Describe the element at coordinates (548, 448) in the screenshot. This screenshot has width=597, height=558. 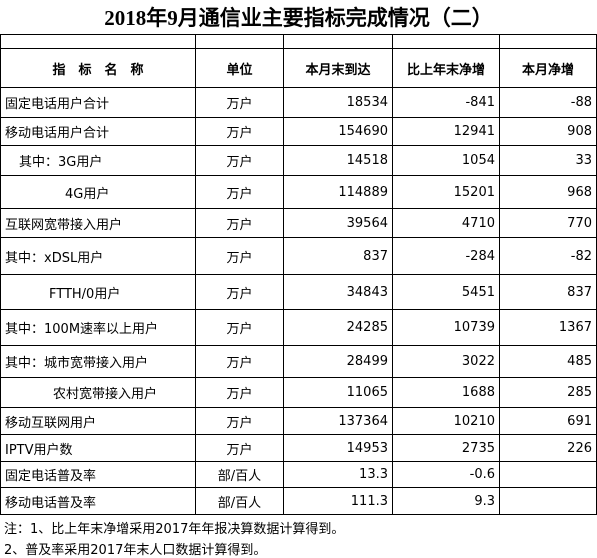
I see `value-cell: 226` at that location.